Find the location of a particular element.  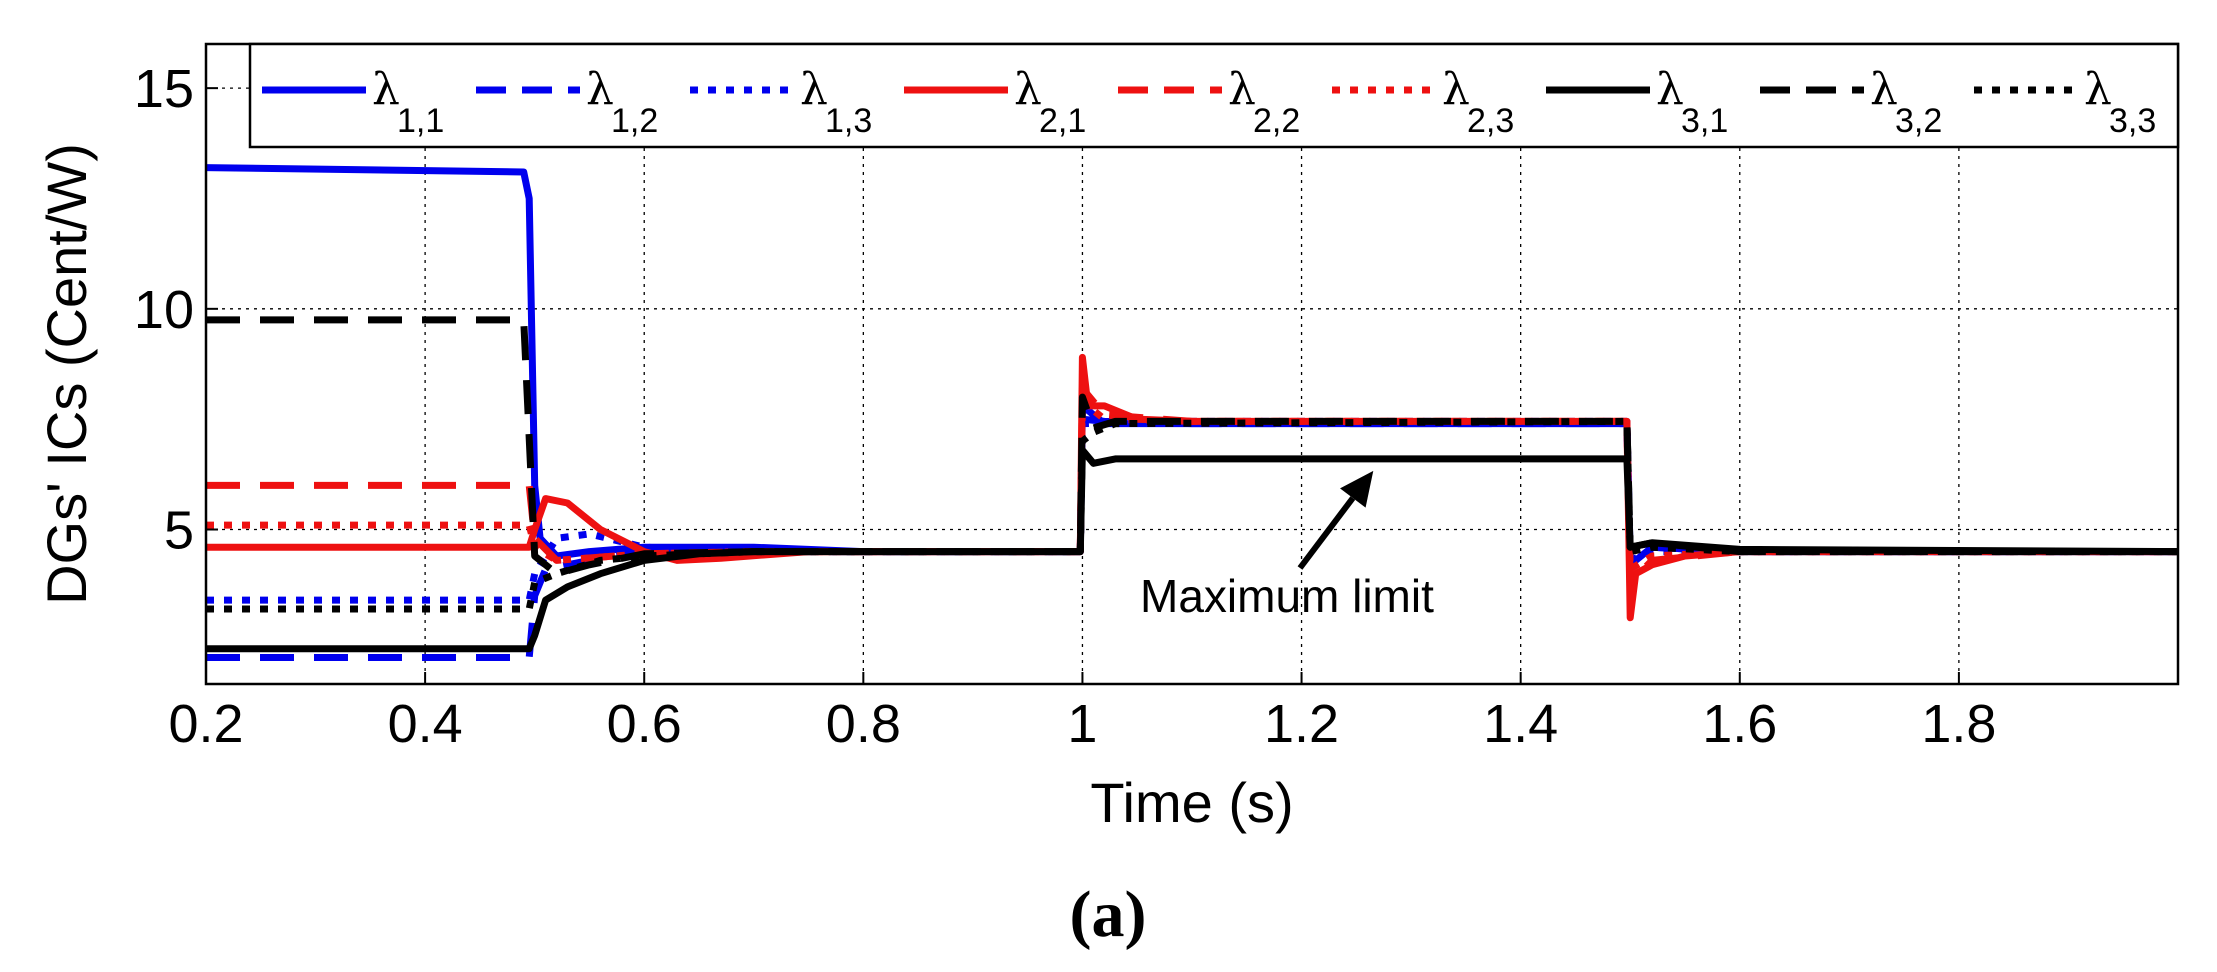

annotation: Maximum limit is located at coordinates (1287, 546).